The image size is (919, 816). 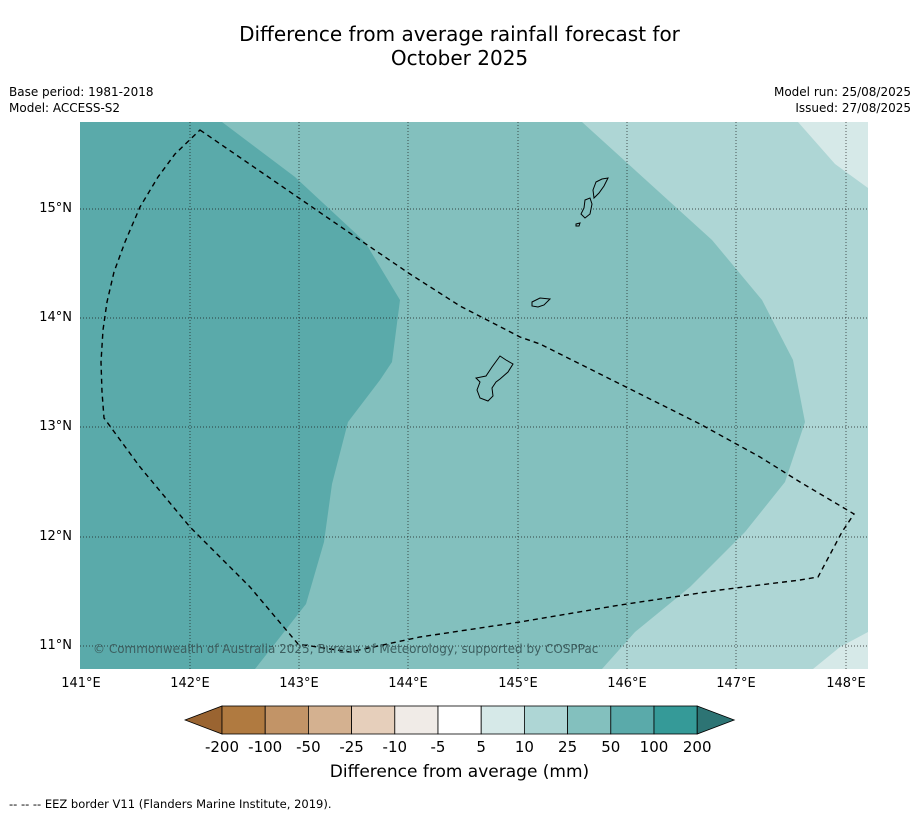 I want to click on lon-label-145: 145°E, so click(x=518, y=683).